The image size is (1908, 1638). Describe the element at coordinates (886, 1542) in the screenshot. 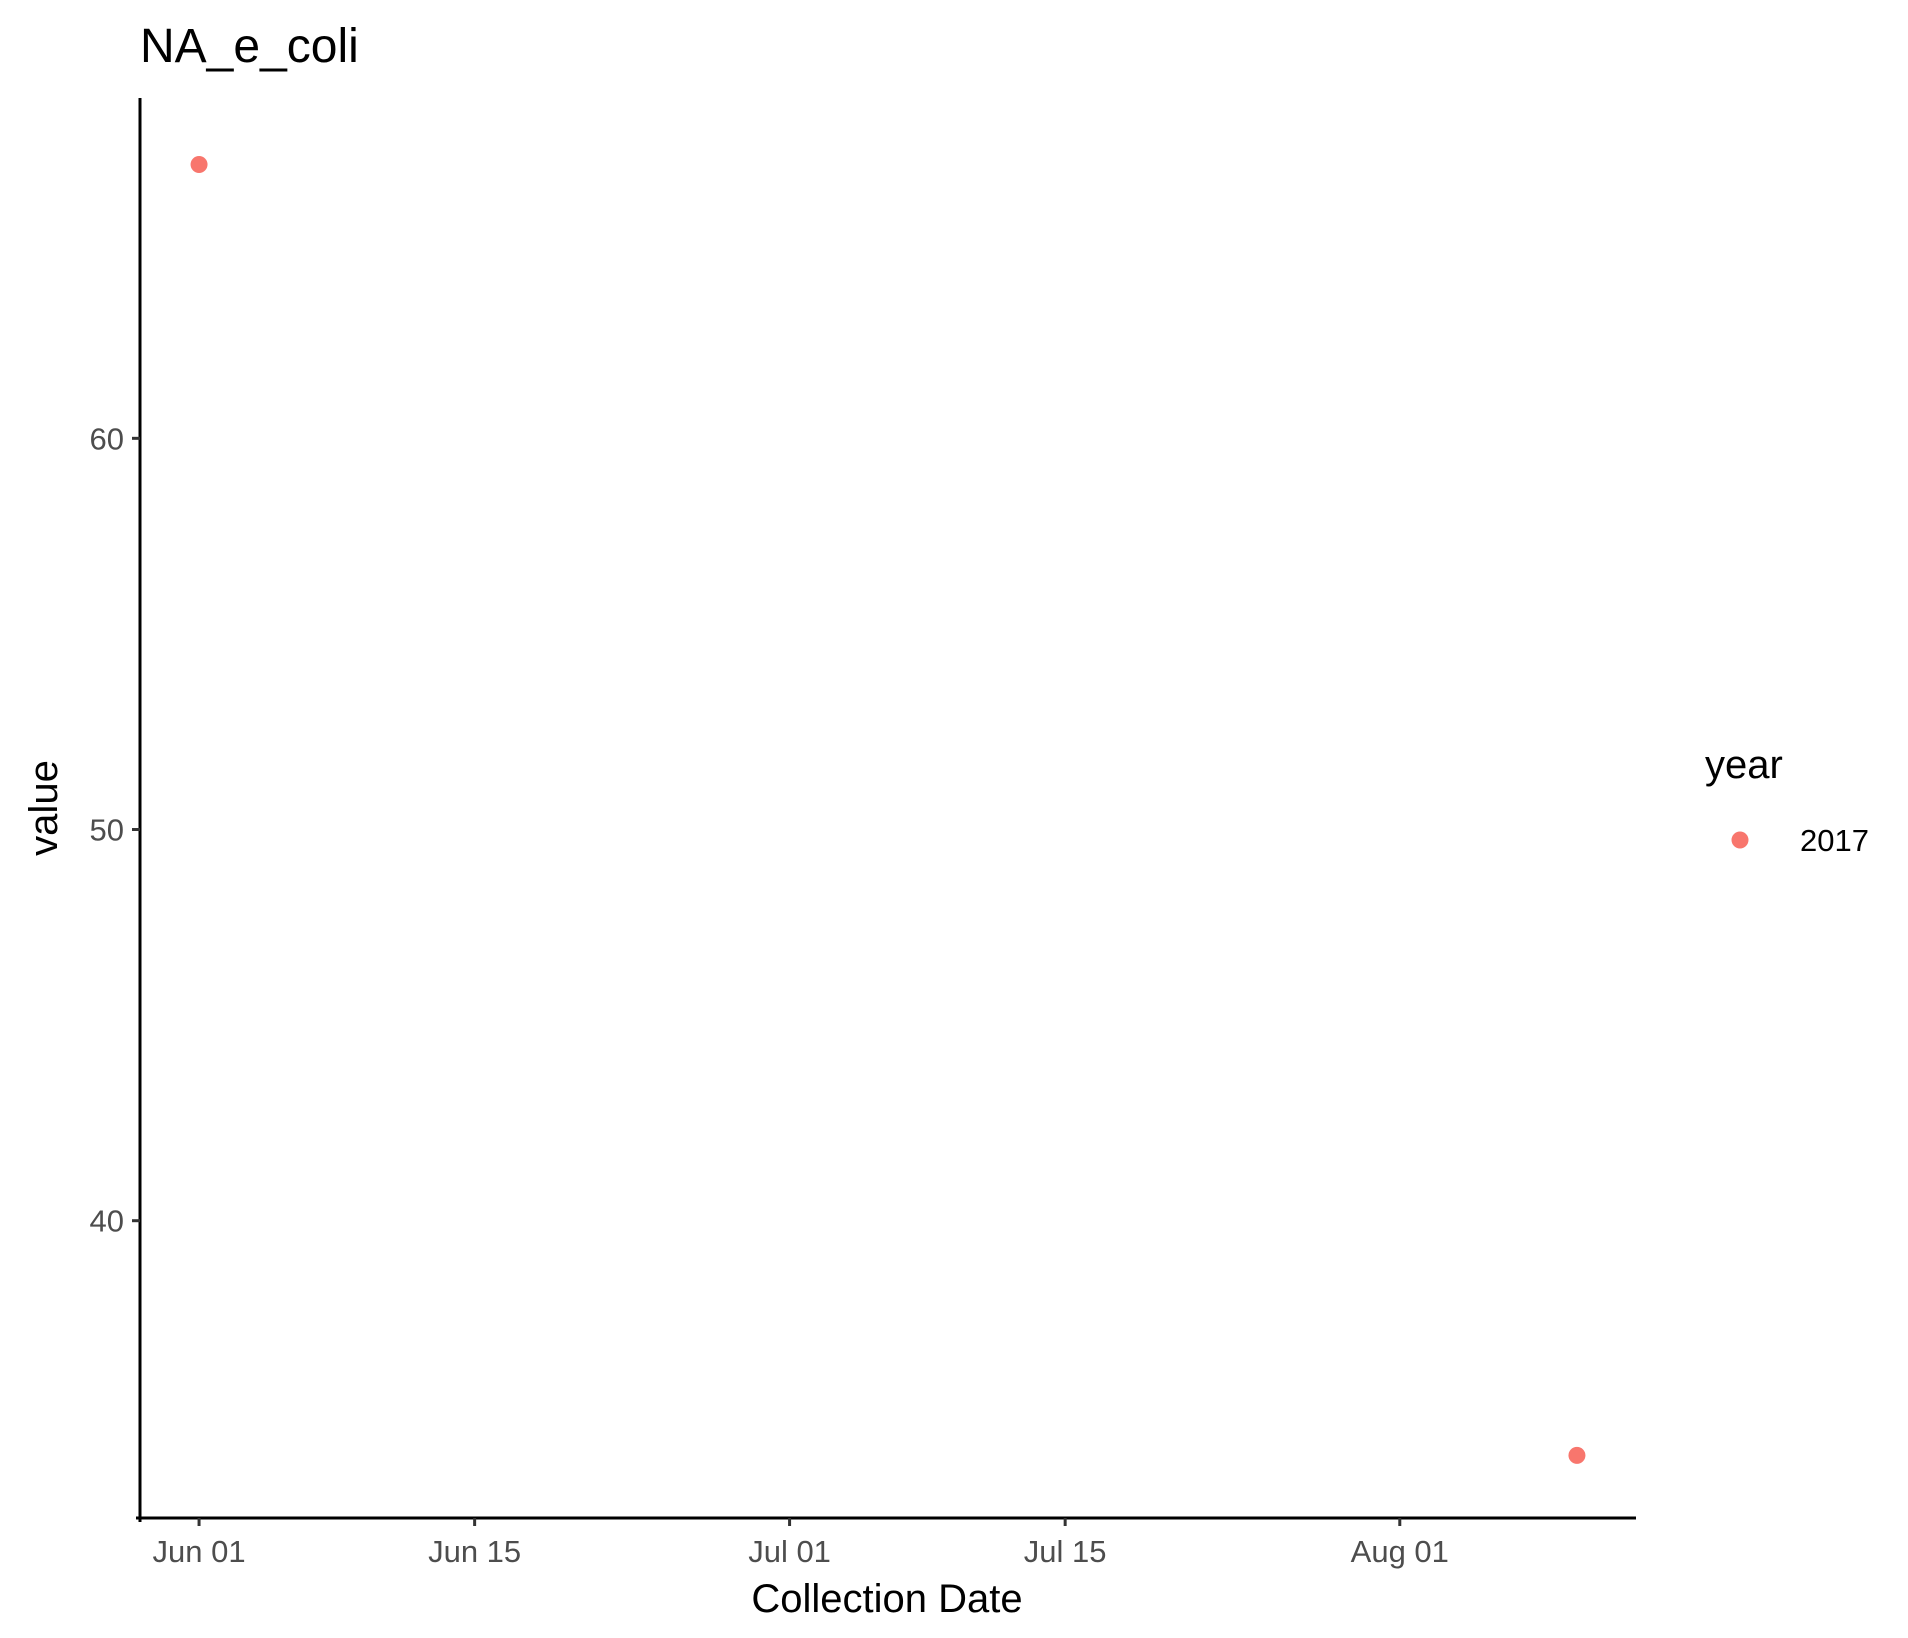

I see `x-axis: Jun 01 Jun 15 Jul 01 Jul 15 Aug 01` at that location.